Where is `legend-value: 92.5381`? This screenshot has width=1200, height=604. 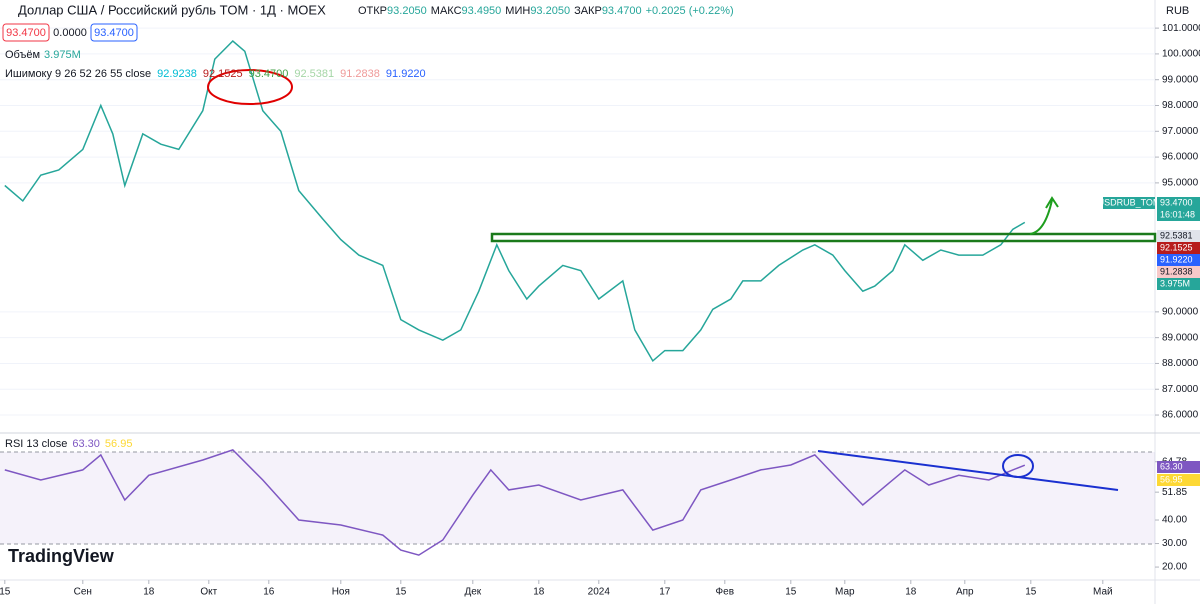
legend-value: 92.5381 is located at coordinates (314, 74).